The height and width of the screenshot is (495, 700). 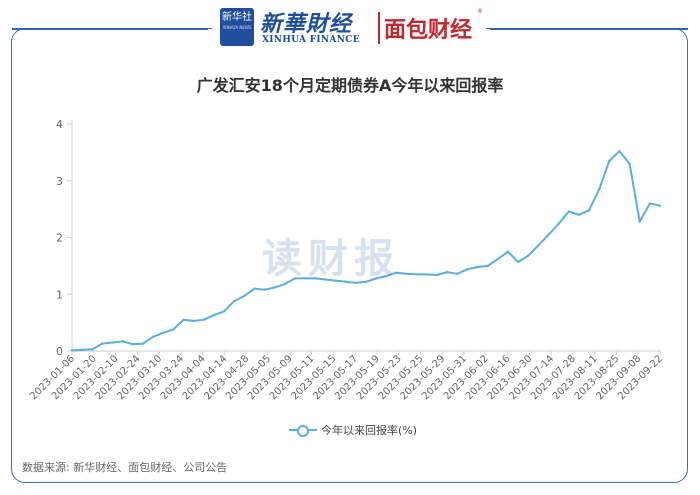 I want to click on y-tick-label: 3, so click(x=59, y=181).